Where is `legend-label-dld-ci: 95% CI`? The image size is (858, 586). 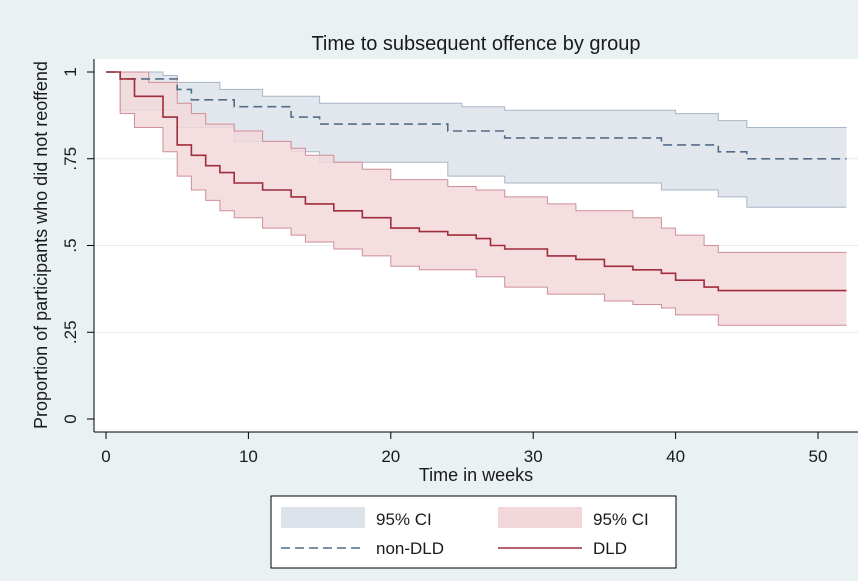 legend-label-dld-ci: 95% CI is located at coordinates (621, 519).